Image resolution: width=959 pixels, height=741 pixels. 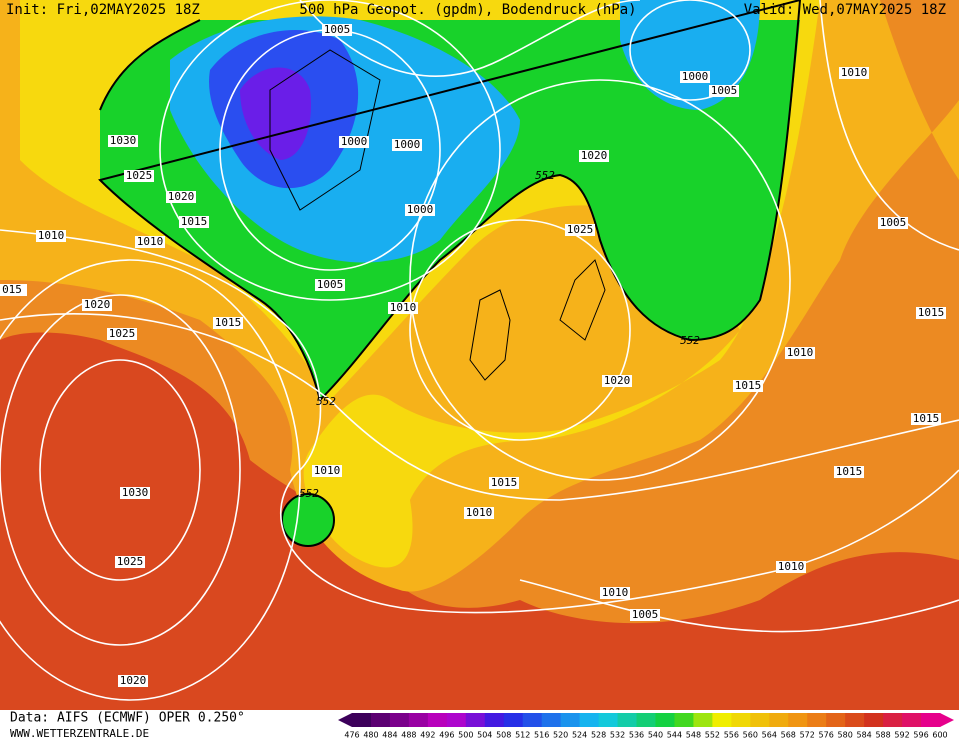 I want to click on data-source: Data: AIFS (ECMWF) OPER 0.250°, so click(x=127, y=718).